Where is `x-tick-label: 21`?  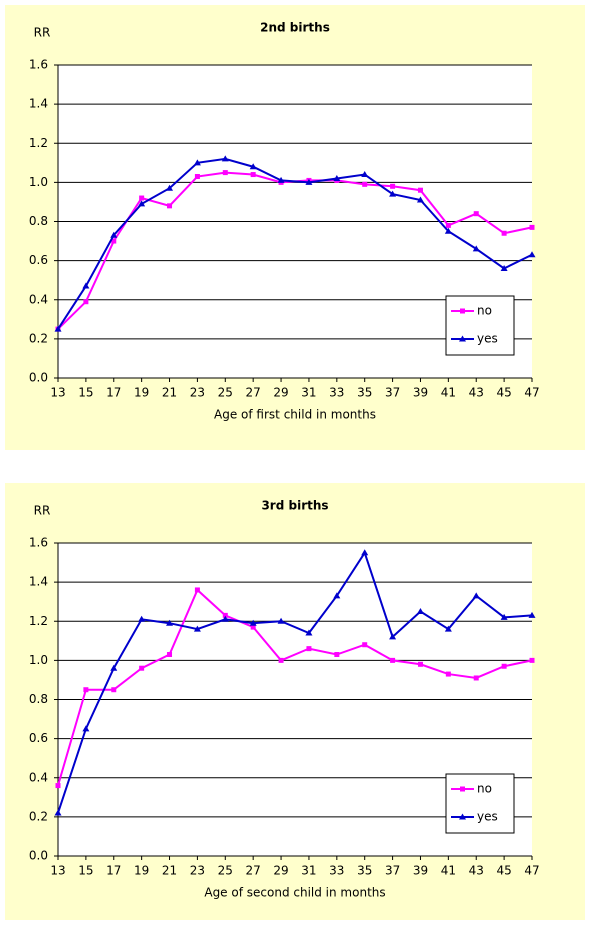
x-tick-label: 21 is located at coordinates (169, 871).